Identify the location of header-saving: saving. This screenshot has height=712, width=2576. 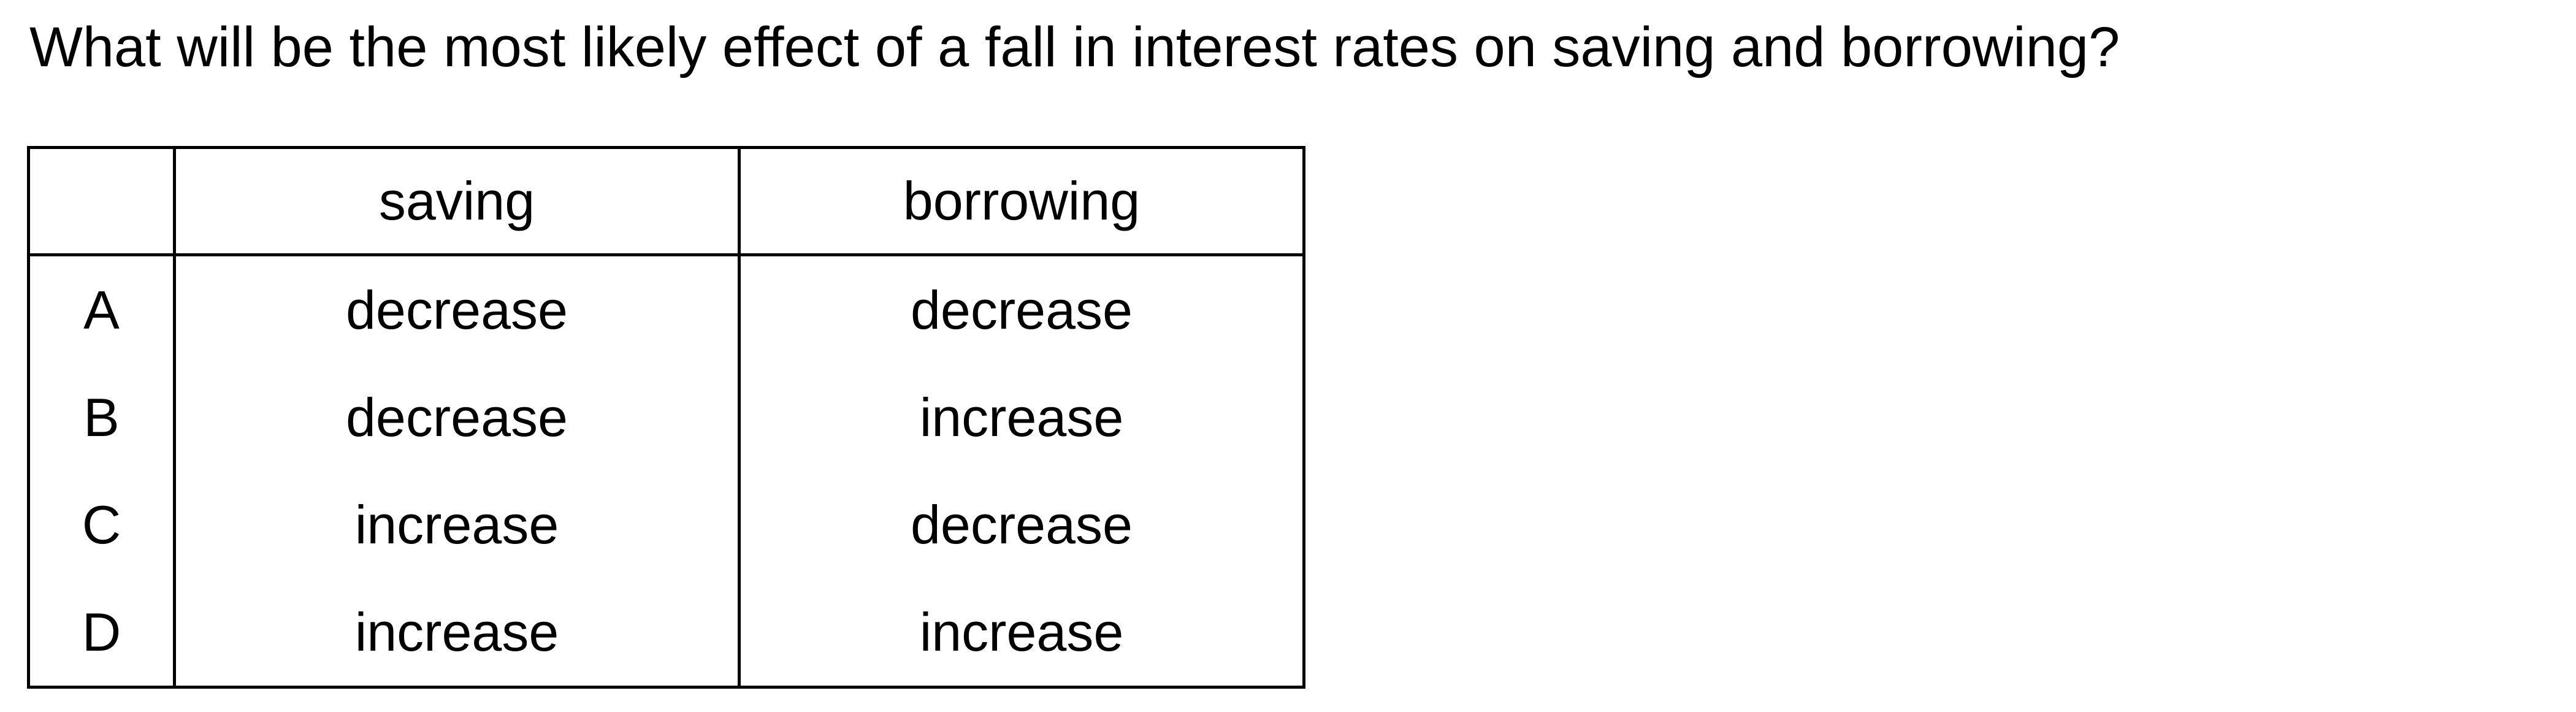
(457, 201).